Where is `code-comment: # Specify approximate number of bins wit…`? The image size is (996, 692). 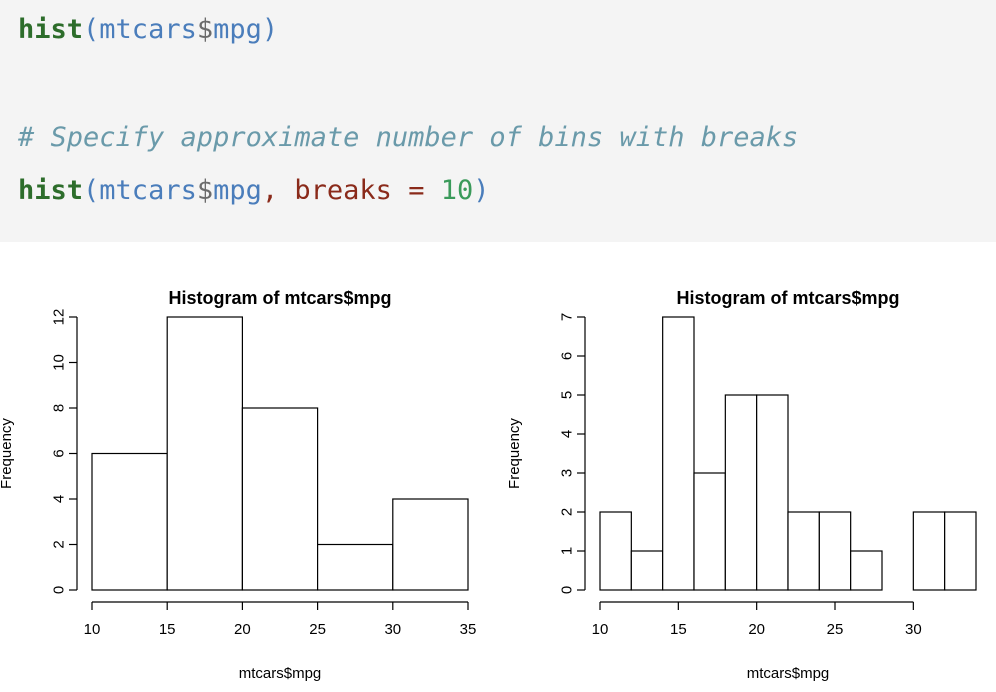
code-comment: # Specify approximate number of bins wit… is located at coordinates (408, 137).